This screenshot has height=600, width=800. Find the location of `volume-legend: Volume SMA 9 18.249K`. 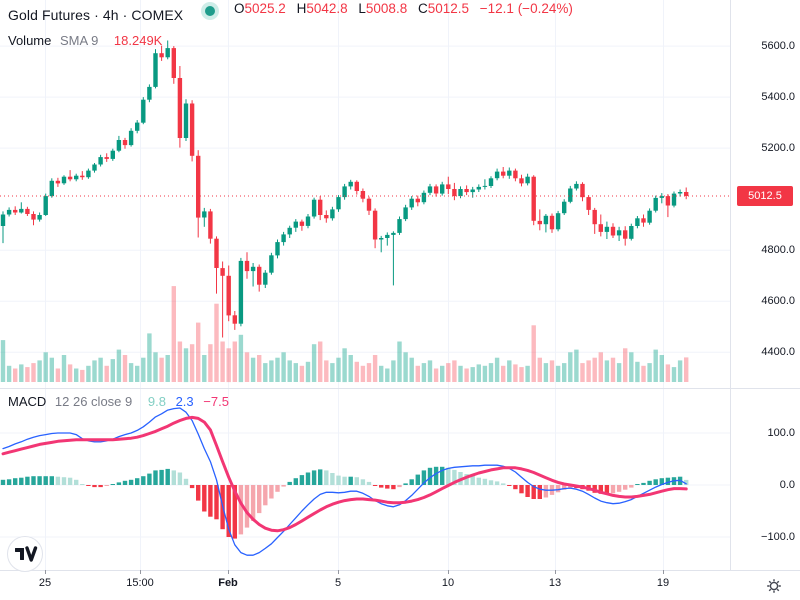

volume-legend: Volume SMA 9 18.249K is located at coordinates (85, 40).